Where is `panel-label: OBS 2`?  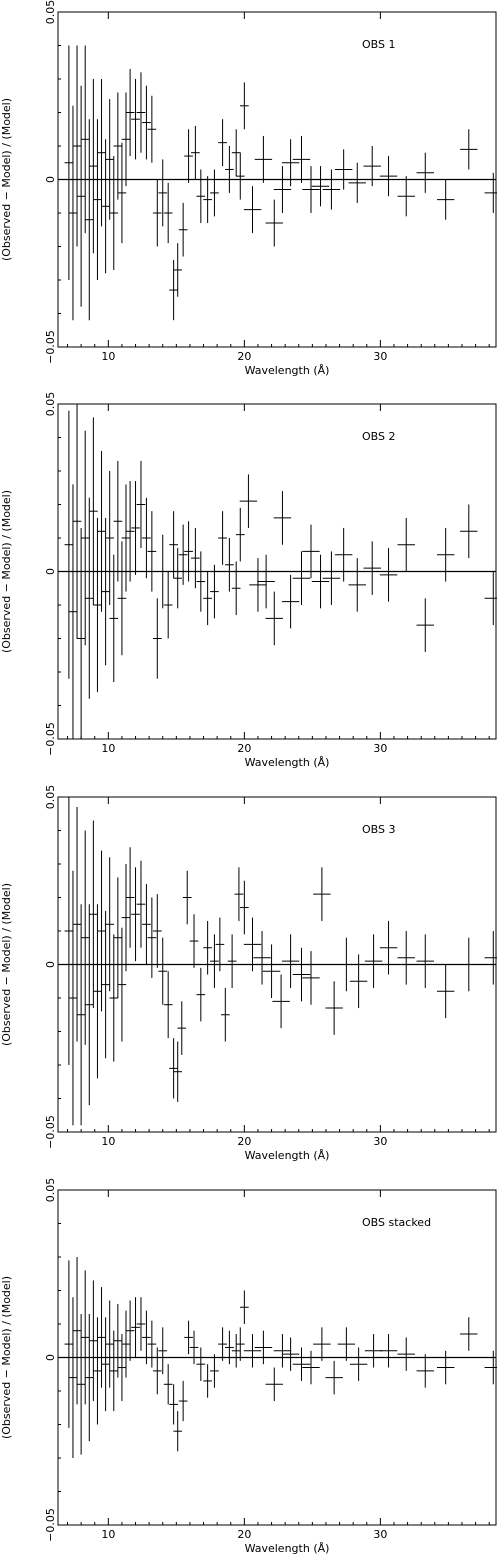
panel-label: OBS 2 is located at coordinates (379, 436).